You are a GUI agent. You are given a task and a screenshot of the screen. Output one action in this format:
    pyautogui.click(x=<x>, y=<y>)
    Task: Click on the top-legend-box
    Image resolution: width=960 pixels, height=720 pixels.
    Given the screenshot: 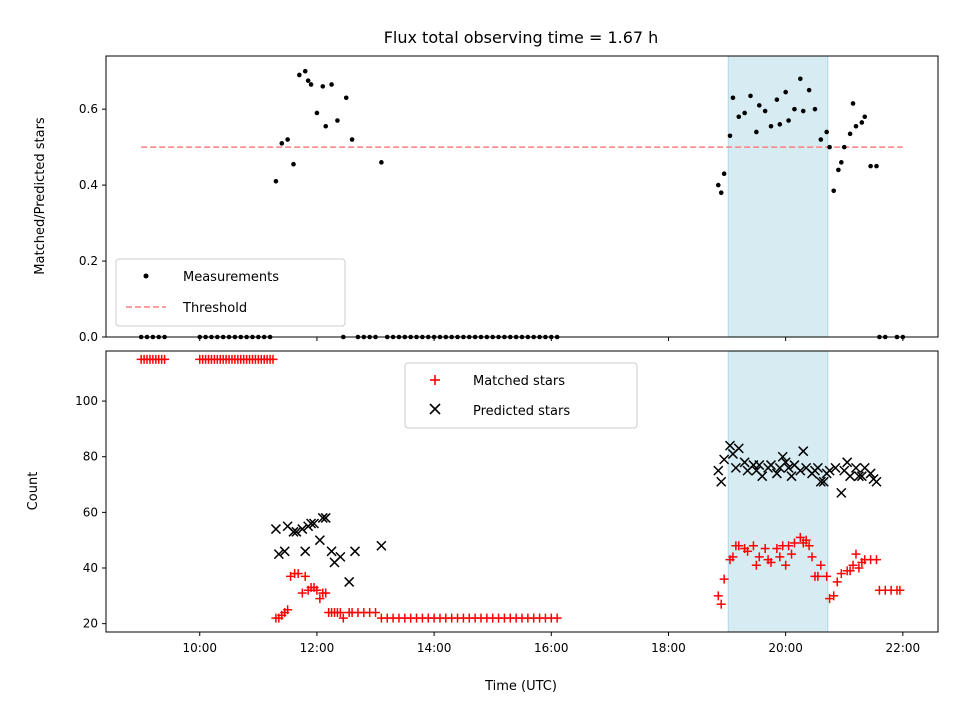 What is the action you would take?
    pyautogui.click(x=230, y=292)
    